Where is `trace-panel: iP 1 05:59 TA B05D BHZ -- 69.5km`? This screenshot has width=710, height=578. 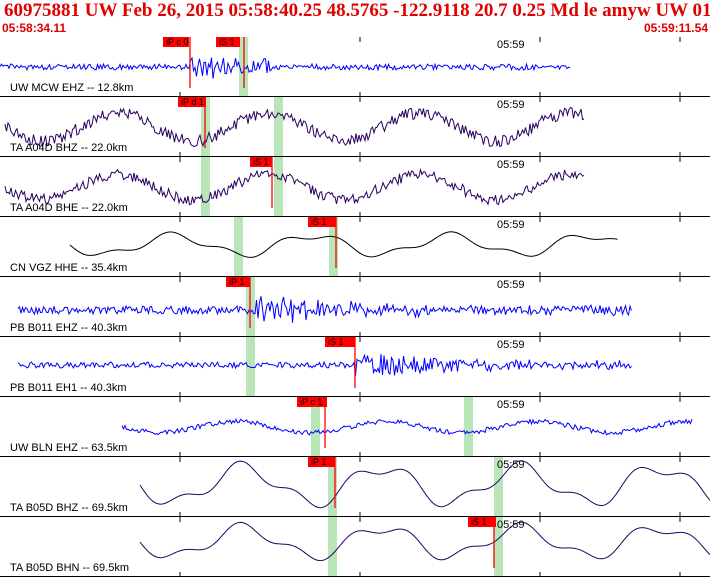 trace-panel: iP 1 05:59 TA B05D BHZ -- 69.5km is located at coordinates (355, 487).